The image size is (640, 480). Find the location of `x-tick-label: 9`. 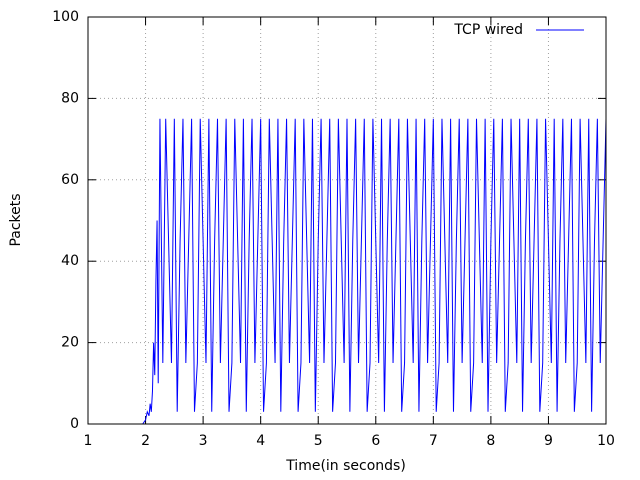

x-tick-label: 9 is located at coordinates (548, 441).